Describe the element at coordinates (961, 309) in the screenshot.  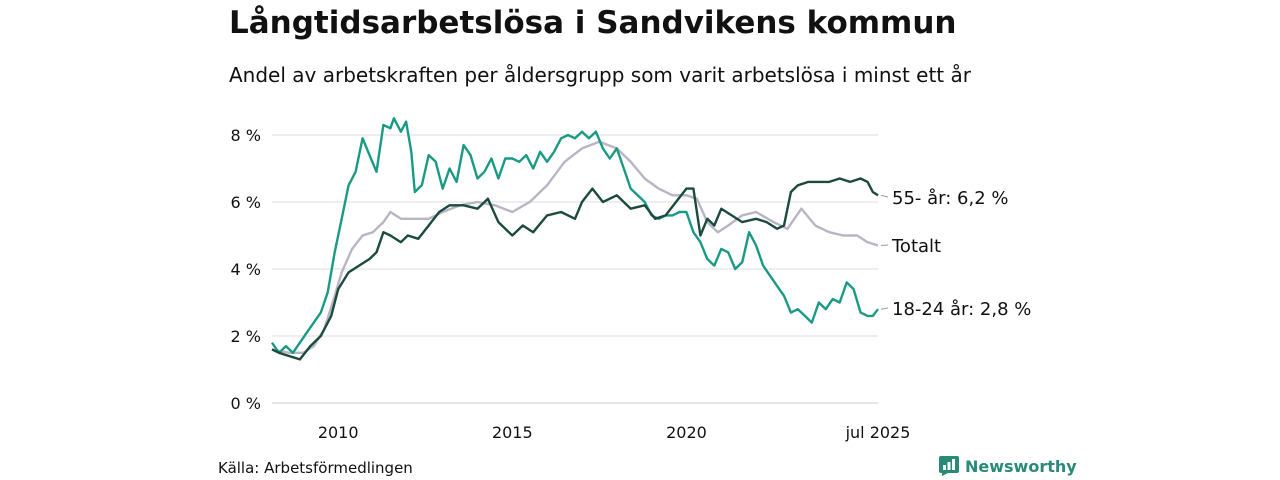
I see `end-label-youth: 18-24 år: 2,8 %` at that location.